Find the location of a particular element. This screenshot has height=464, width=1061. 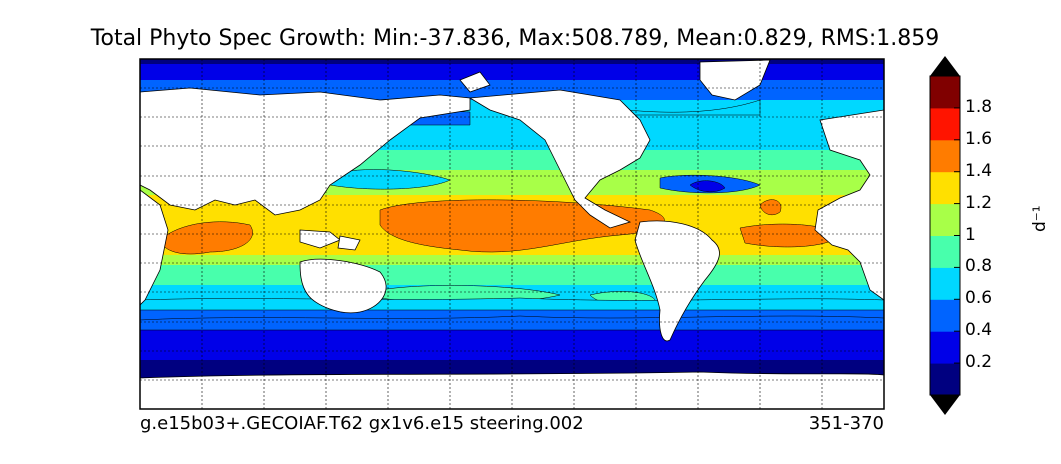

colorbar-unit-label: d⁻¹ is located at coordinates (1040, 218).